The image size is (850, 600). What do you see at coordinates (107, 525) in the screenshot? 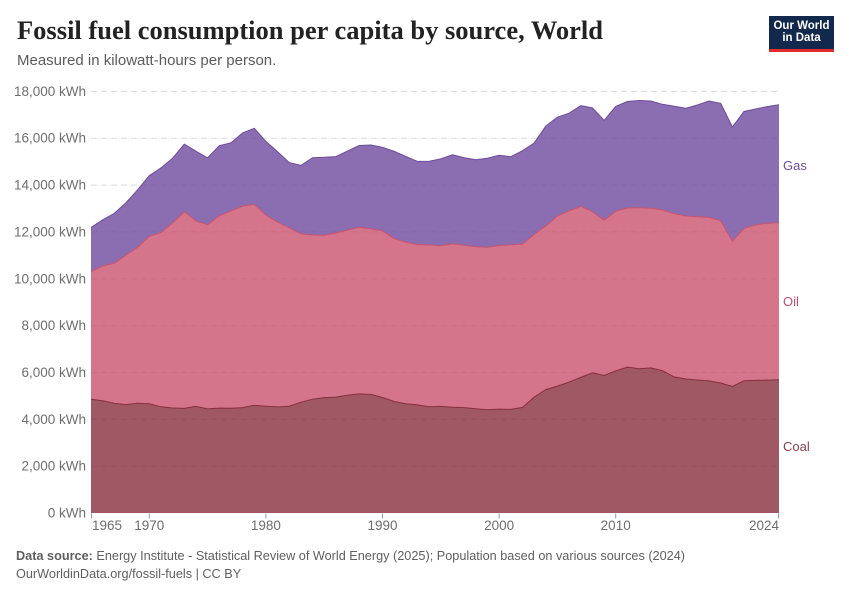
I see `svg-text: 1965` at bounding box center [107, 525].